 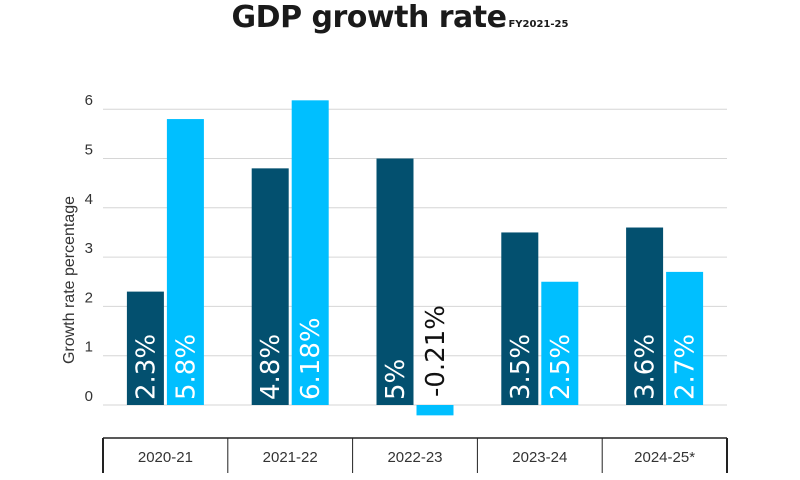 I want to click on data-label: 2.5%, so click(x=561, y=367).